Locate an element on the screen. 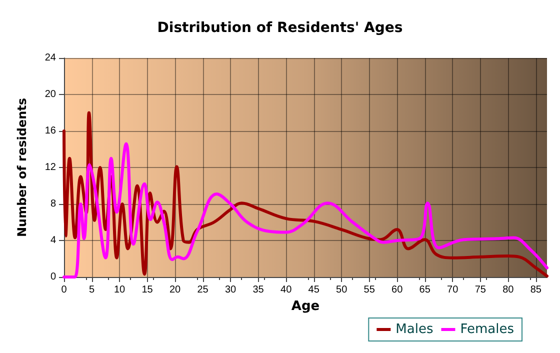  y-tick-label: 24 is located at coordinates (50, 58).